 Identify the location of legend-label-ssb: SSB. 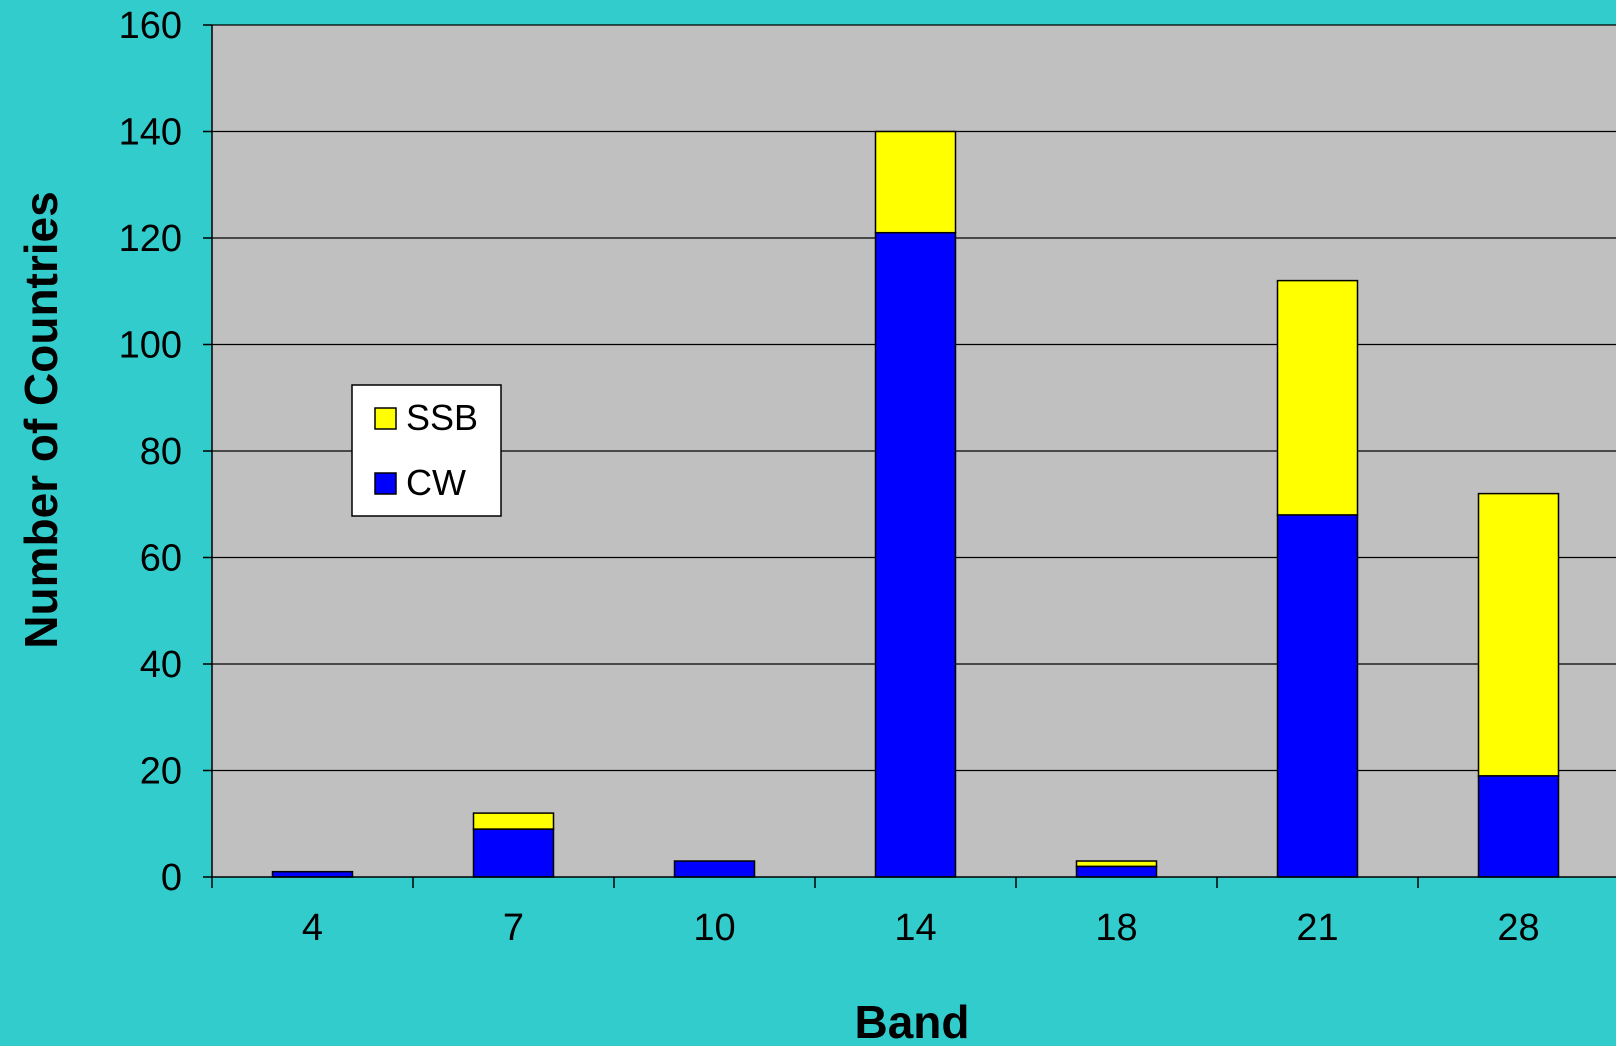
(442, 417).